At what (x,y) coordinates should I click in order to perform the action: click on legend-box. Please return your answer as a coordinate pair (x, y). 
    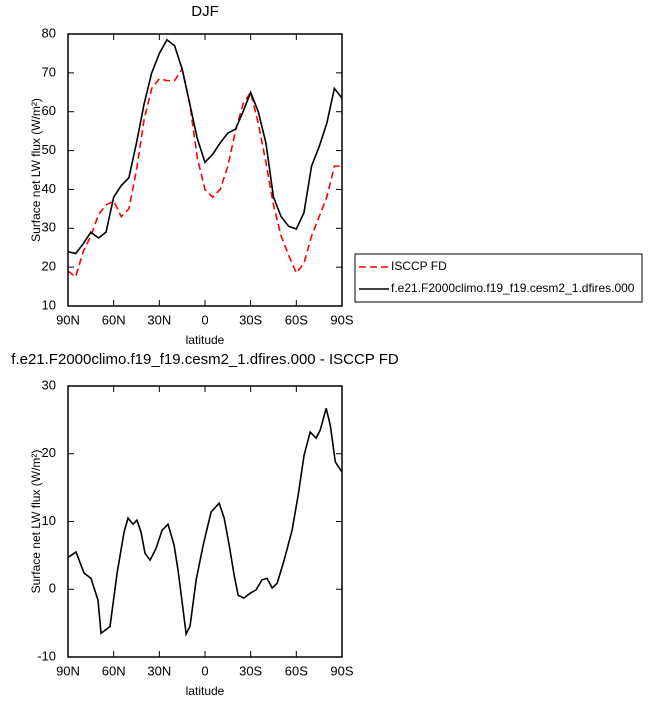
    Looking at the image, I should click on (498, 278).